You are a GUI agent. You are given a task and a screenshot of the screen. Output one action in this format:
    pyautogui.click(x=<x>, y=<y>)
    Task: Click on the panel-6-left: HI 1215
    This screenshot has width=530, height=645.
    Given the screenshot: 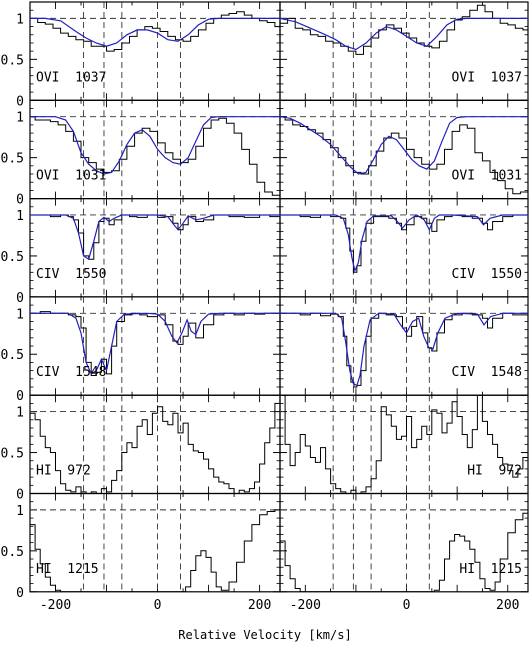 What is the action you would take?
    pyautogui.click(x=155, y=542)
    